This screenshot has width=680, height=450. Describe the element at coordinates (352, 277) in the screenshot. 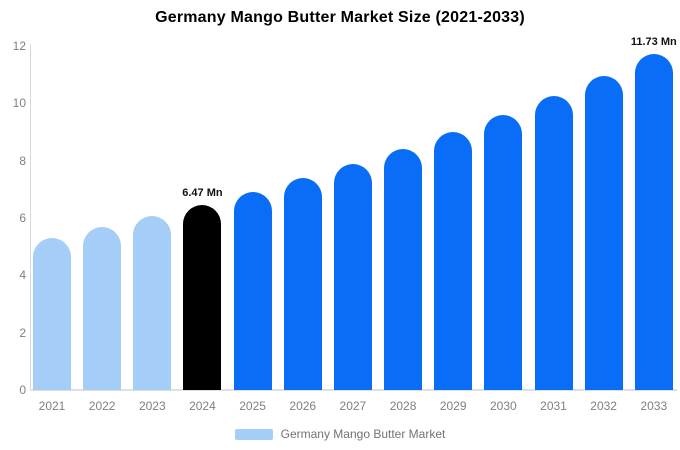

I see `bar-2027` at that location.